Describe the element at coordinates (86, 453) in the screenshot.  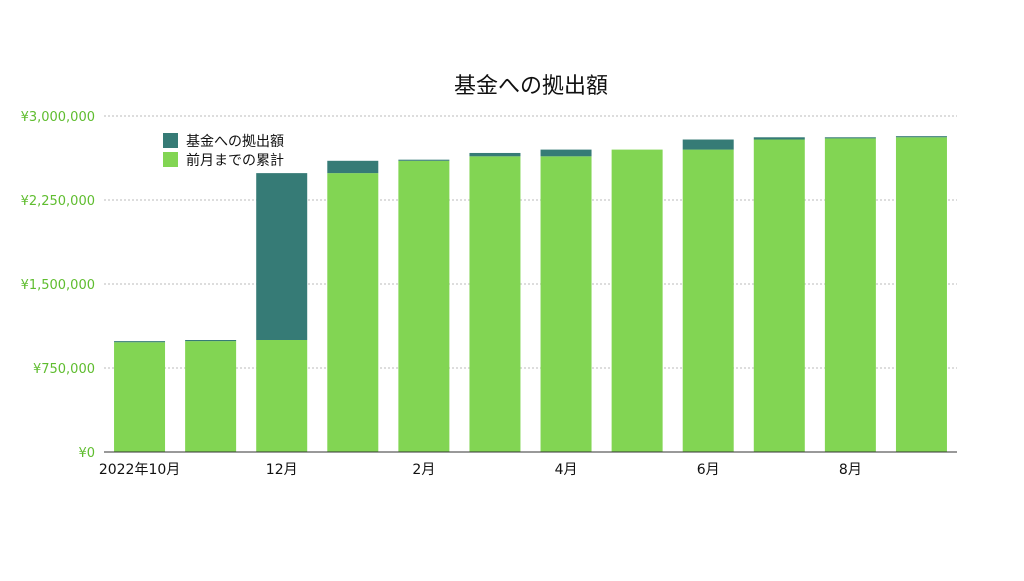
I see `y-tick-label: ¥0` at that location.